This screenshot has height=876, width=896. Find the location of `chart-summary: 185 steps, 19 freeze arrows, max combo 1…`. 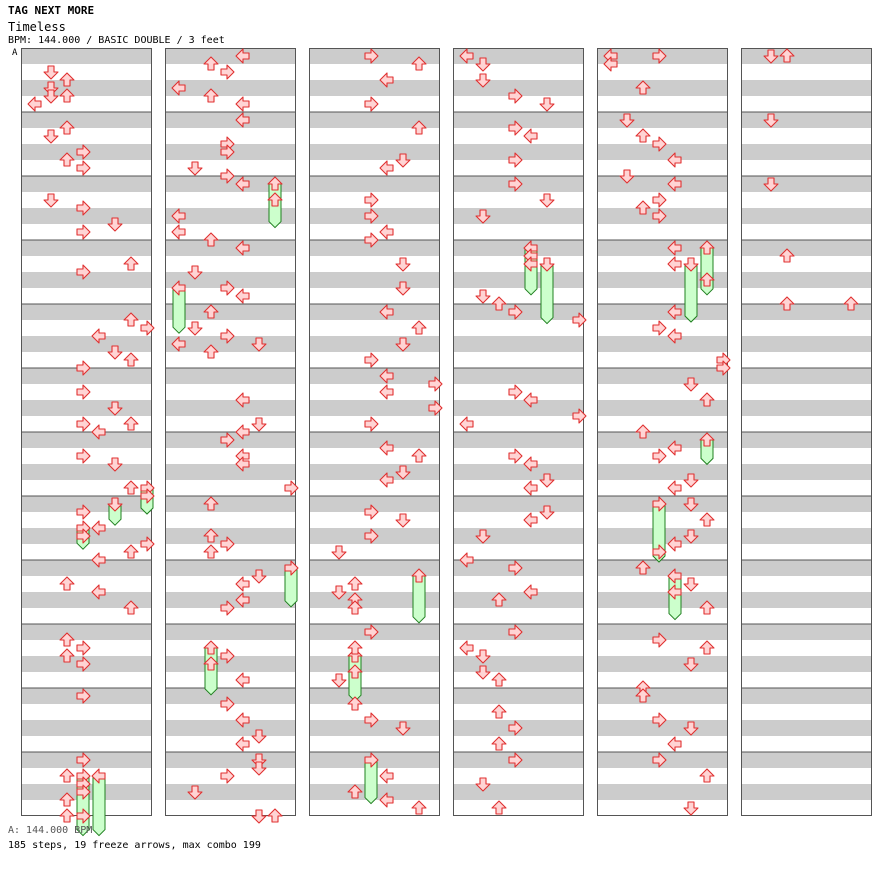

chart-summary: 185 steps, 19 freeze arrows, max combo 1… is located at coordinates (134, 845).